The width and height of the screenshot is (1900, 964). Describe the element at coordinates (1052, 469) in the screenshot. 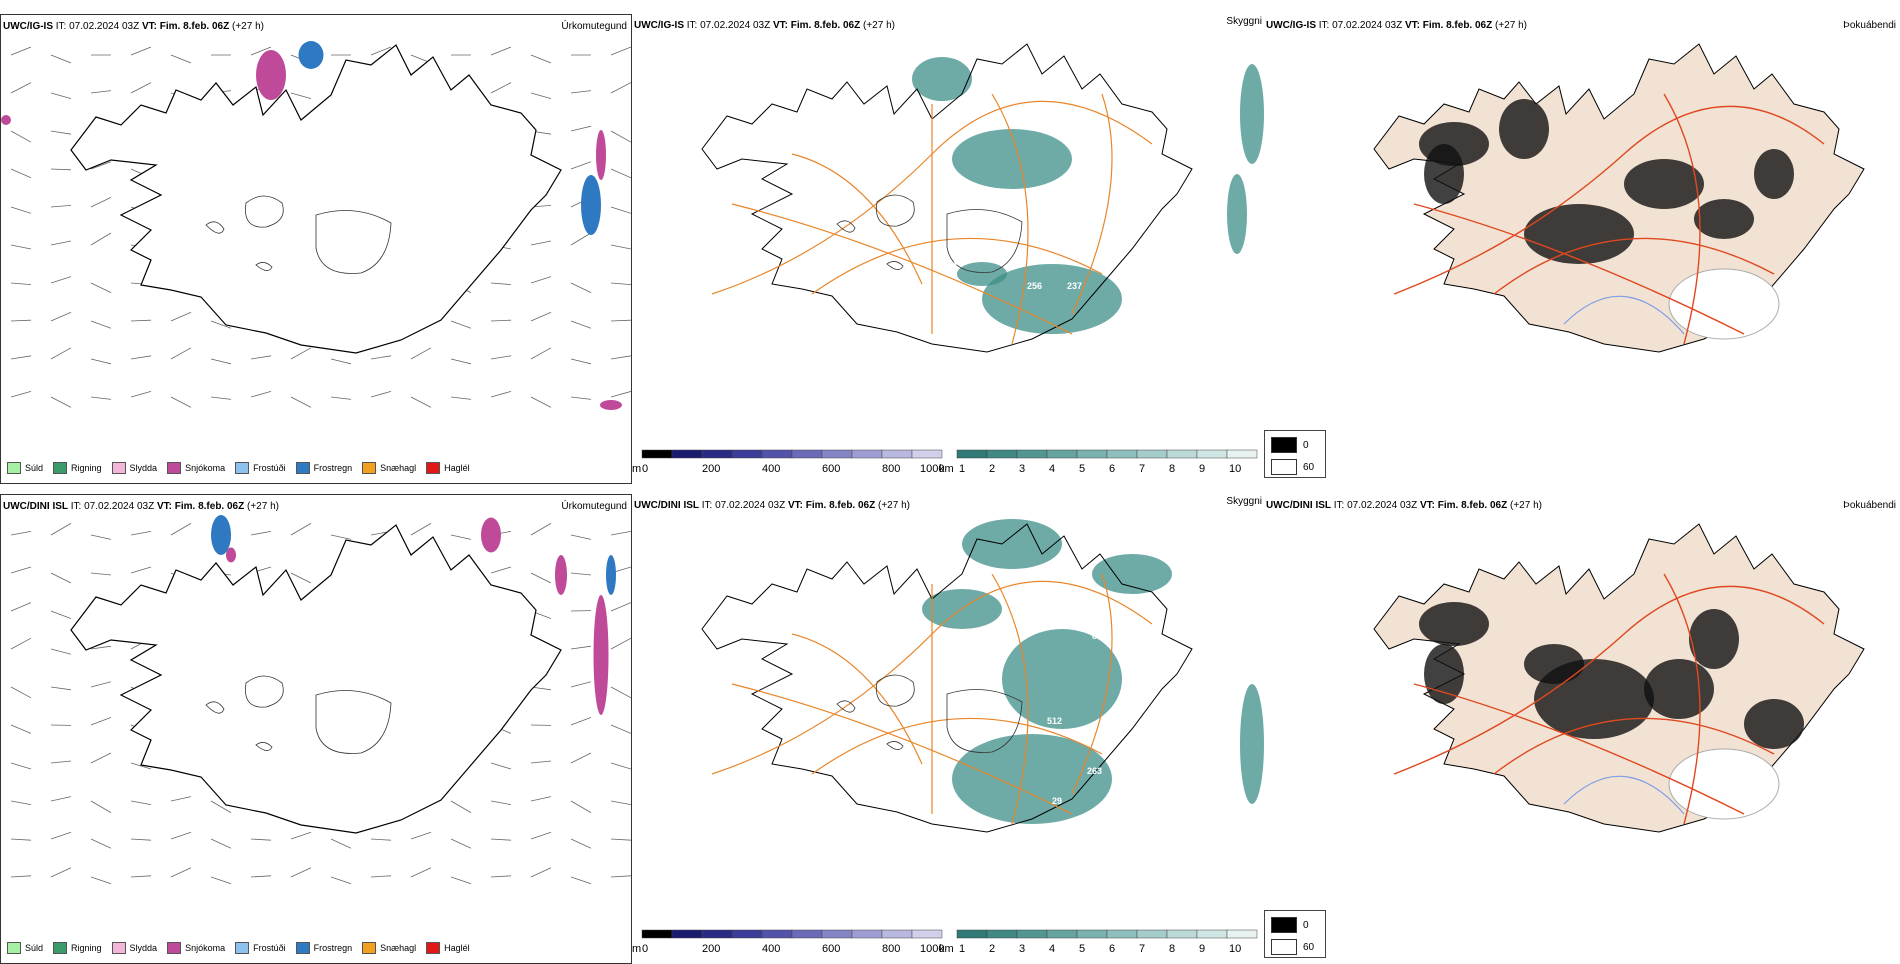

I see `scale-tick-label: 4` at that location.